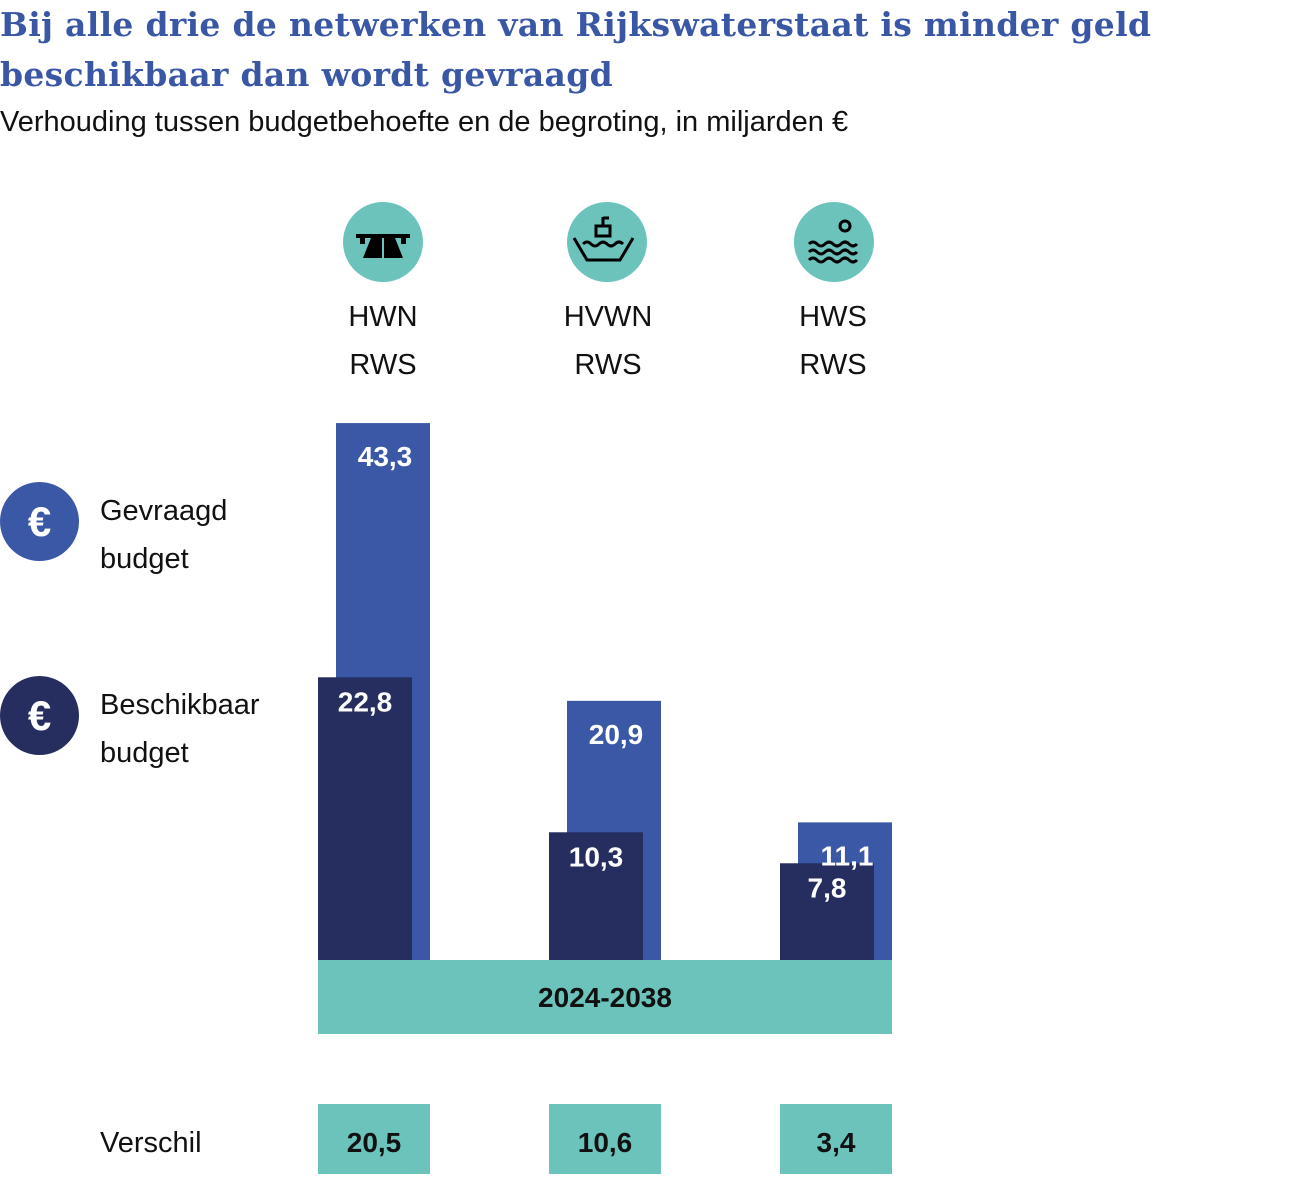 This screenshot has height=1178, width=1299. What do you see at coordinates (607, 242) in the screenshot?
I see `ship-icon` at bounding box center [607, 242].